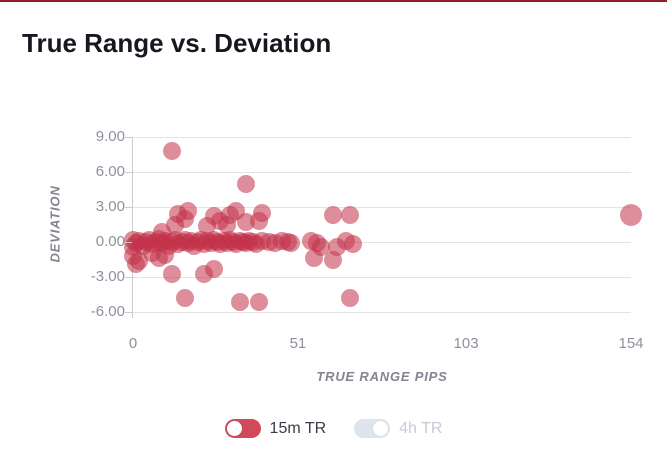 Image resolution: width=667 pixels, height=460 pixels. What do you see at coordinates (421, 428) in the screenshot?
I see `legend-label-4h-tr: 4h TR` at bounding box center [421, 428].